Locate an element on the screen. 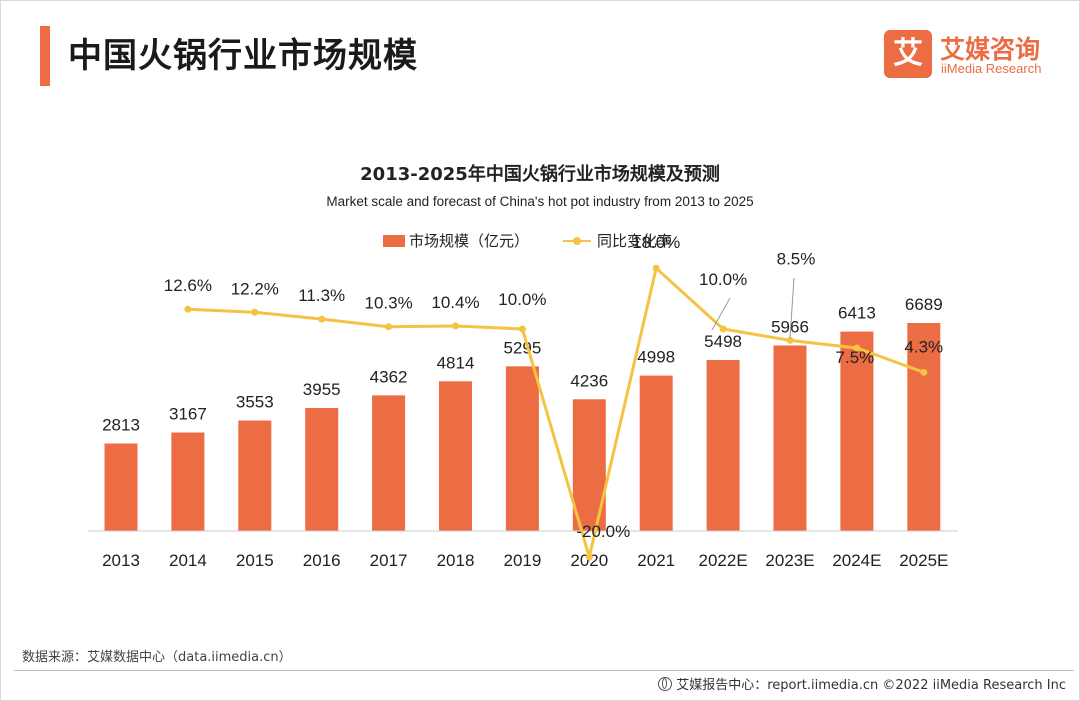 The width and height of the screenshot is (1080, 701). logo-icon: 艾 is located at coordinates (908, 54).